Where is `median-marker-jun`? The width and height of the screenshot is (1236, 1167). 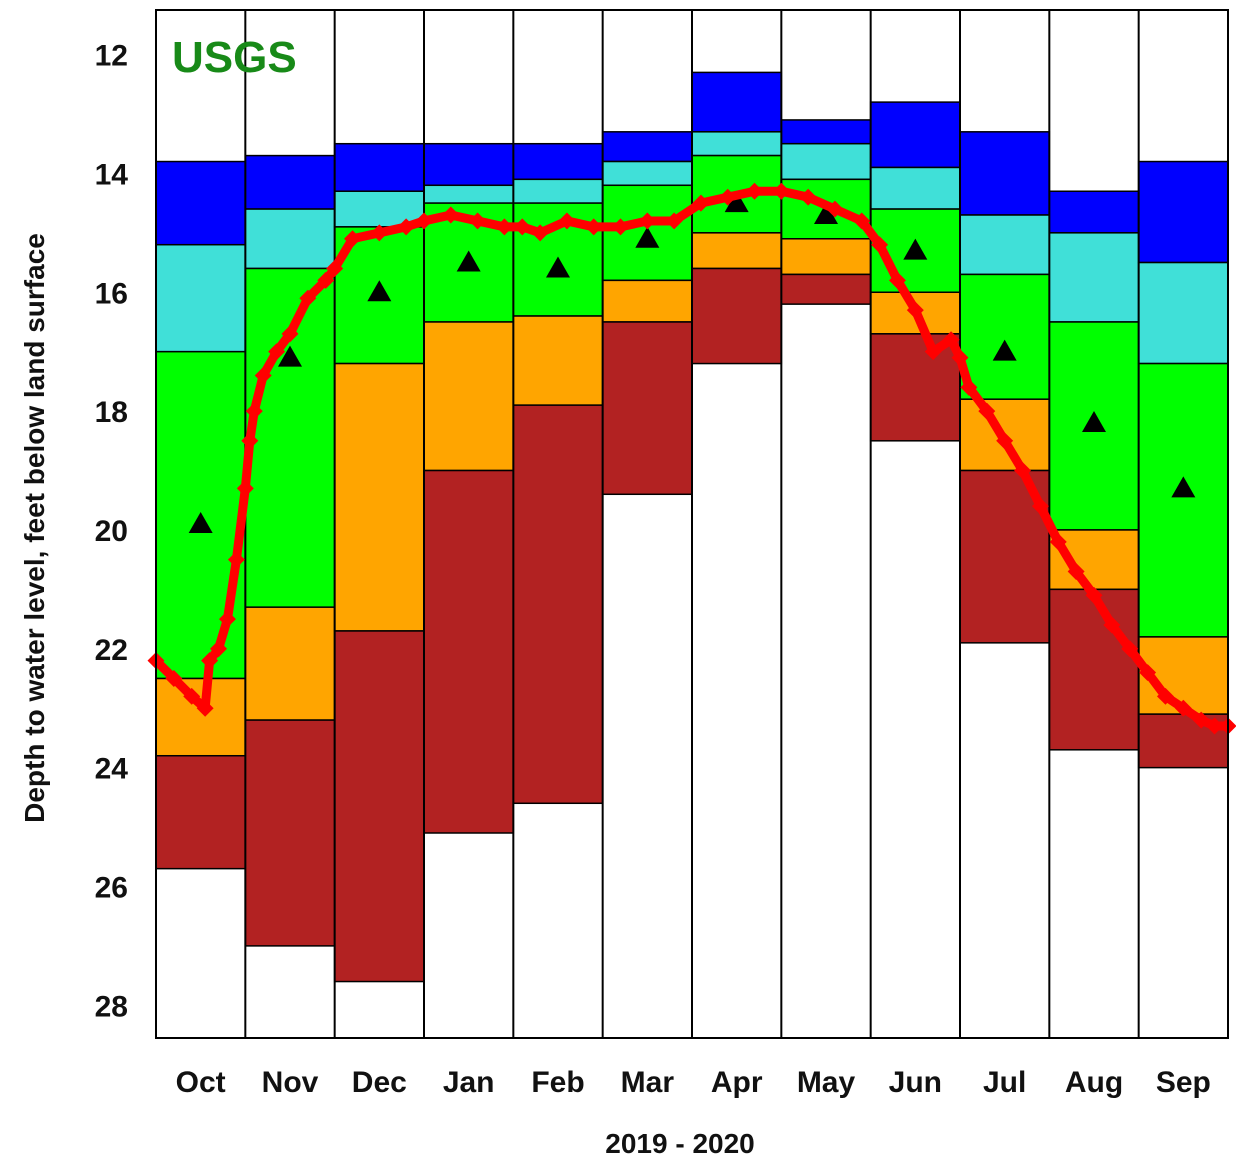
median-marker-jun is located at coordinates (915, 249).